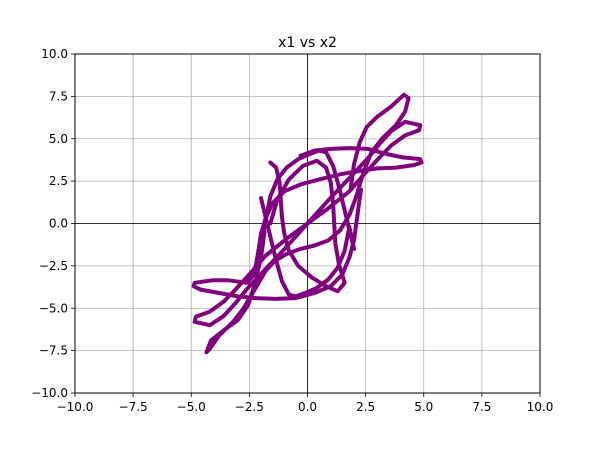 The width and height of the screenshot is (600, 450). What do you see at coordinates (307, 43) in the screenshot?
I see `chart-title: x1 vs x2` at bounding box center [307, 43].